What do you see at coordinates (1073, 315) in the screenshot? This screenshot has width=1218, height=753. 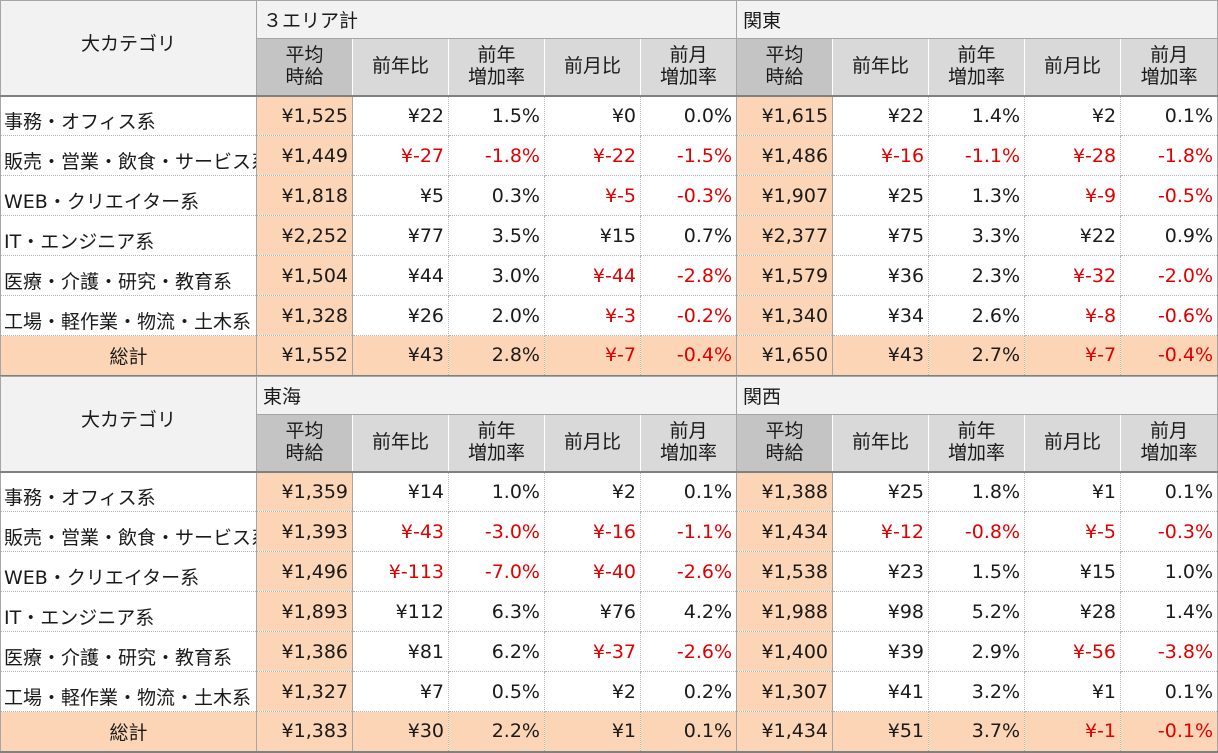 I see `value-cell: ¥-8` at bounding box center [1073, 315].